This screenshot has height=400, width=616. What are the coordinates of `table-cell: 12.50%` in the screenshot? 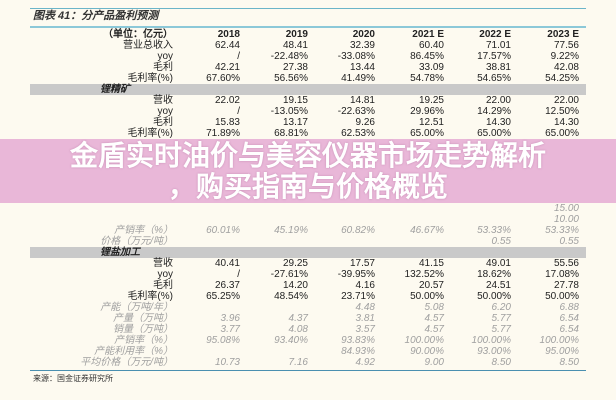 It's located at (562, 111).